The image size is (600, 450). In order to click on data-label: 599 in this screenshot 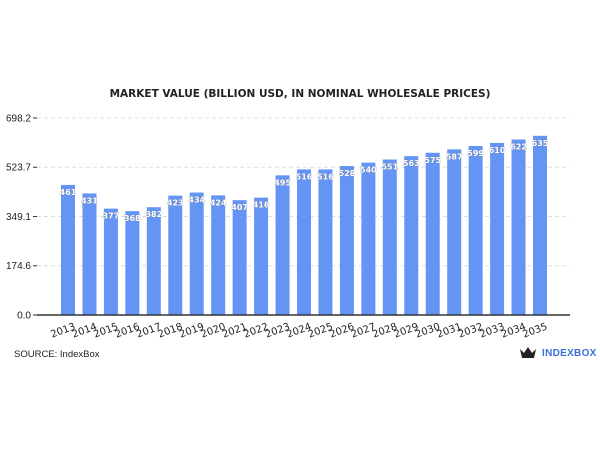, I will do `click(475, 153)`.